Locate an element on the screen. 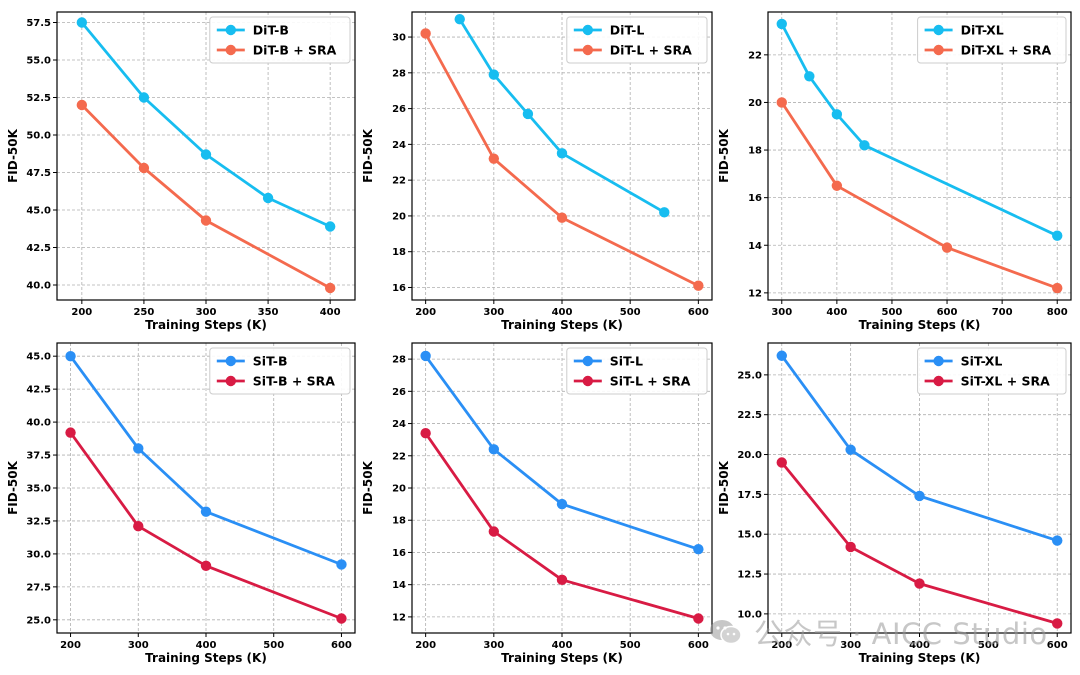 Image resolution: width=1080 pixels, height=675 pixels. legend-label: DiT-XL + SRA is located at coordinates (1006, 50).